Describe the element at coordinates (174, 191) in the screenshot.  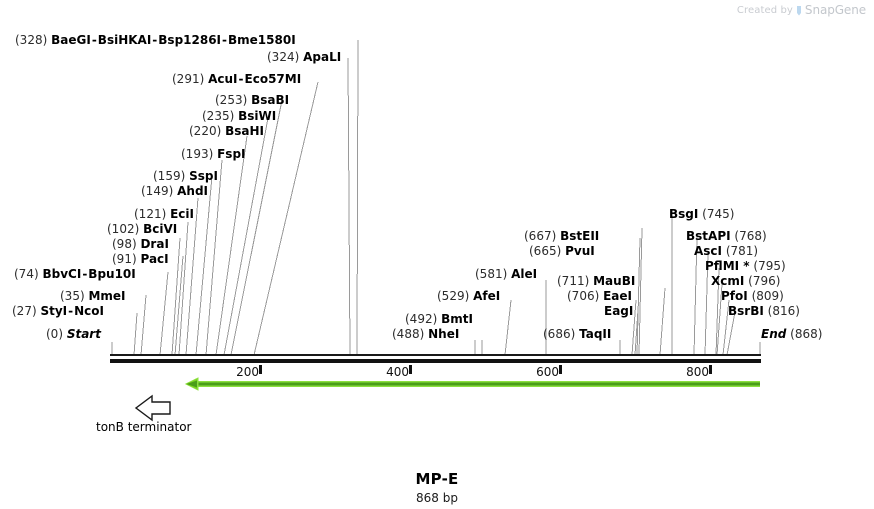
I see `site-label-149: (149) AhdI` at that location.